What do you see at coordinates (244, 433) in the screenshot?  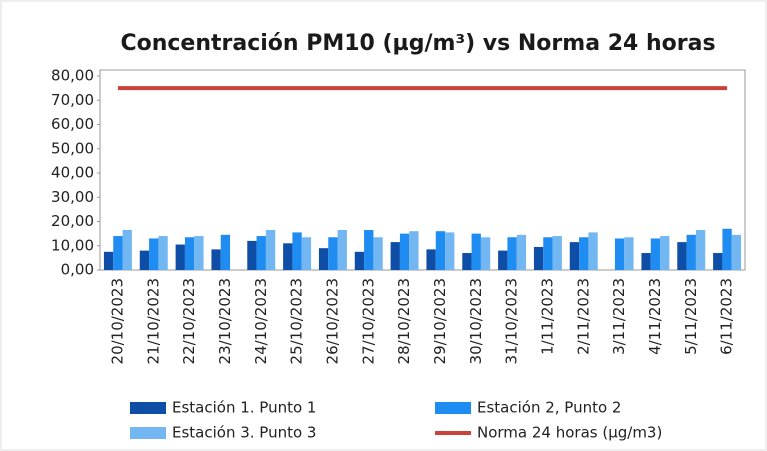 I see `legend-label: Estación 3. Punto 3` at bounding box center [244, 433].